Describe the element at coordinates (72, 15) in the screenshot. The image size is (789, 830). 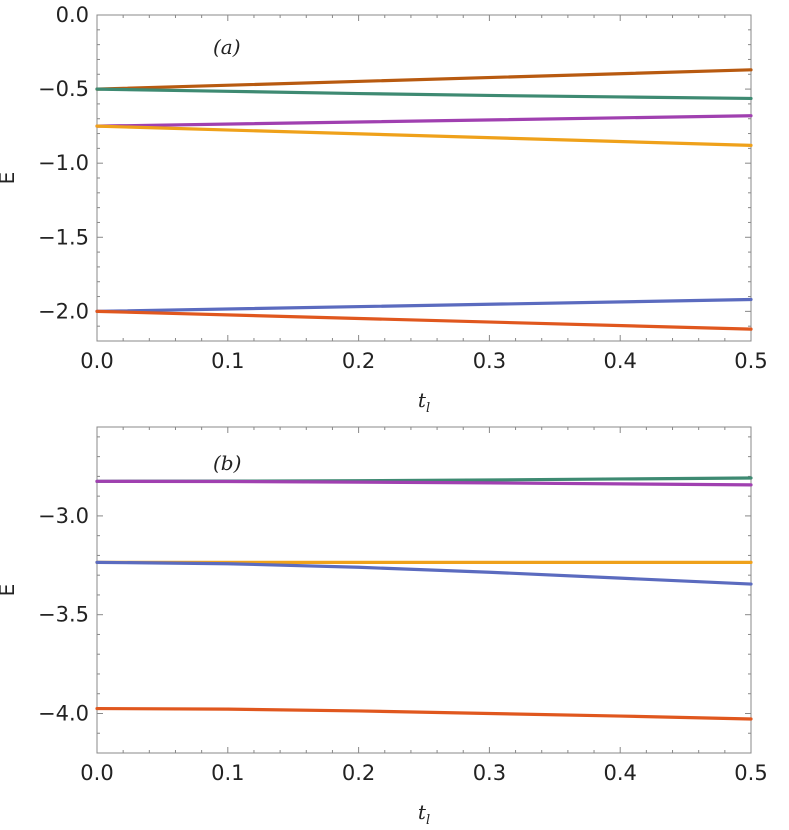
I see `y-tick-label: 0.0` at that location.